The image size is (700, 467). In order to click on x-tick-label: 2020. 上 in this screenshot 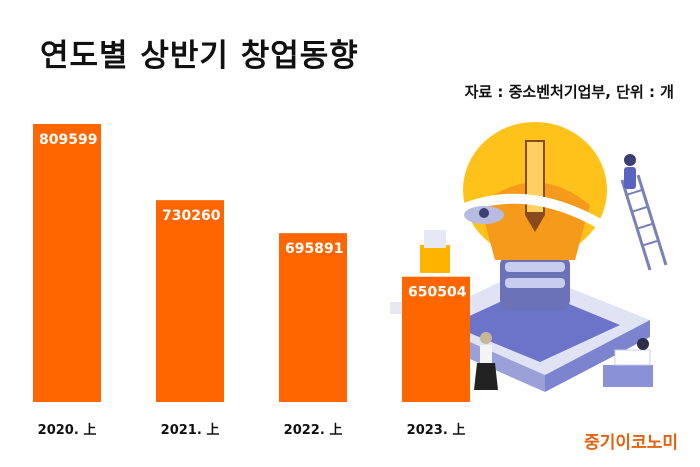, I will do `click(67, 430)`.